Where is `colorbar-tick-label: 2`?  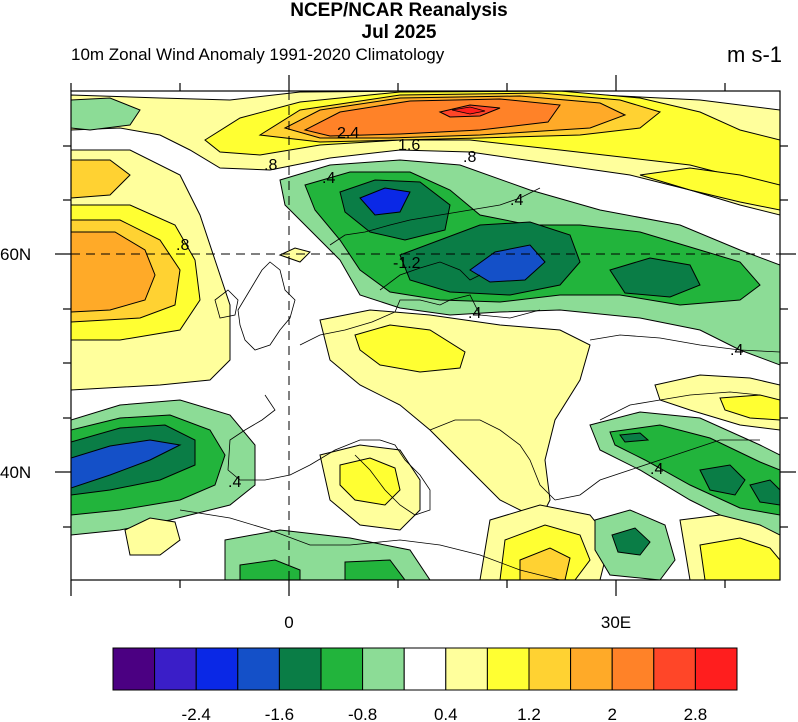
colorbar-tick-label: 2 is located at coordinates (611, 713).